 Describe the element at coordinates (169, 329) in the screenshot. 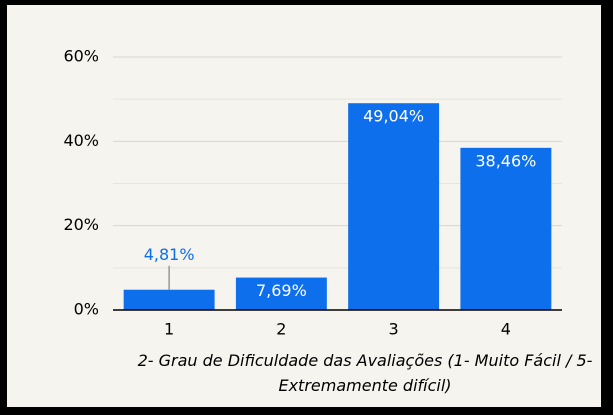

I see `x-tick-label: 1` at that location.